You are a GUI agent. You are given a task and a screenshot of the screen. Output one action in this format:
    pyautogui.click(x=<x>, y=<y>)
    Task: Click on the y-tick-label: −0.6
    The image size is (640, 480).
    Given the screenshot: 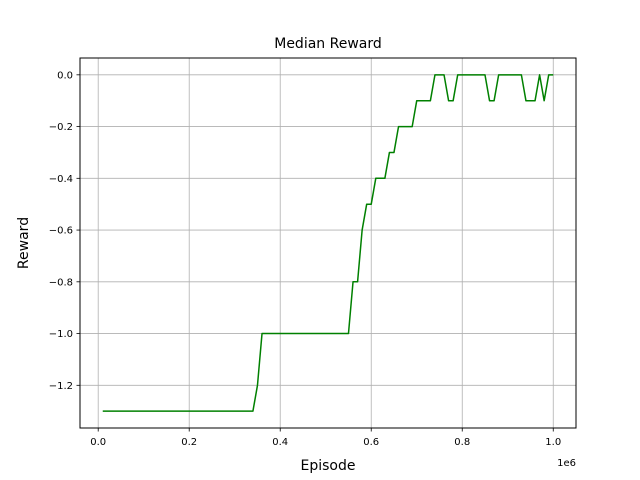 What is the action you would take?
    pyautogui.click(x=61, y=231)
    